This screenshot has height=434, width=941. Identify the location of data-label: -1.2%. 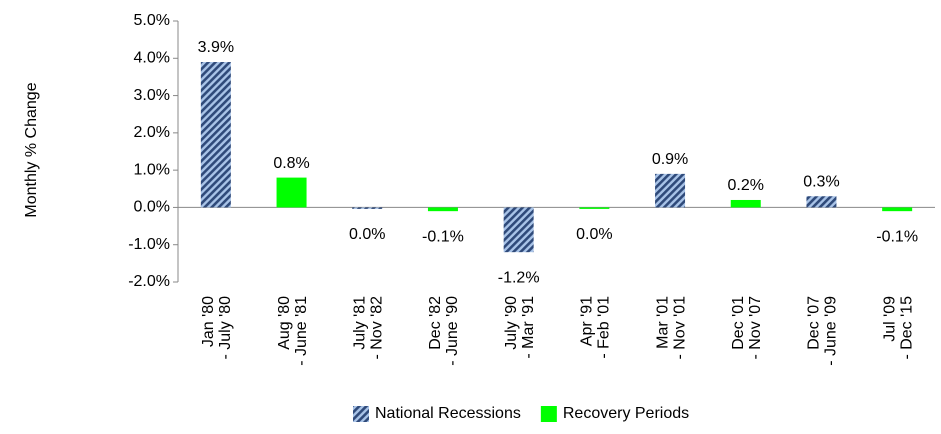
(519, 277).